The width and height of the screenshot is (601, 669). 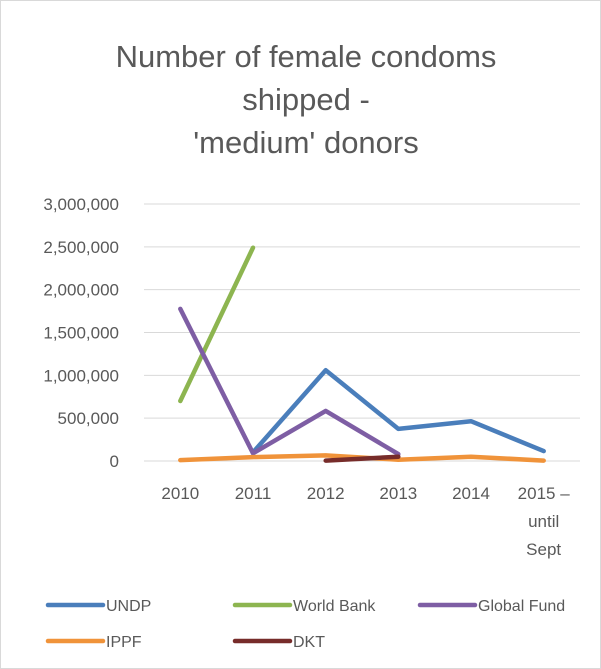 I want to click on y-tick-label: 2,500,000, so click(x=81, y=247).